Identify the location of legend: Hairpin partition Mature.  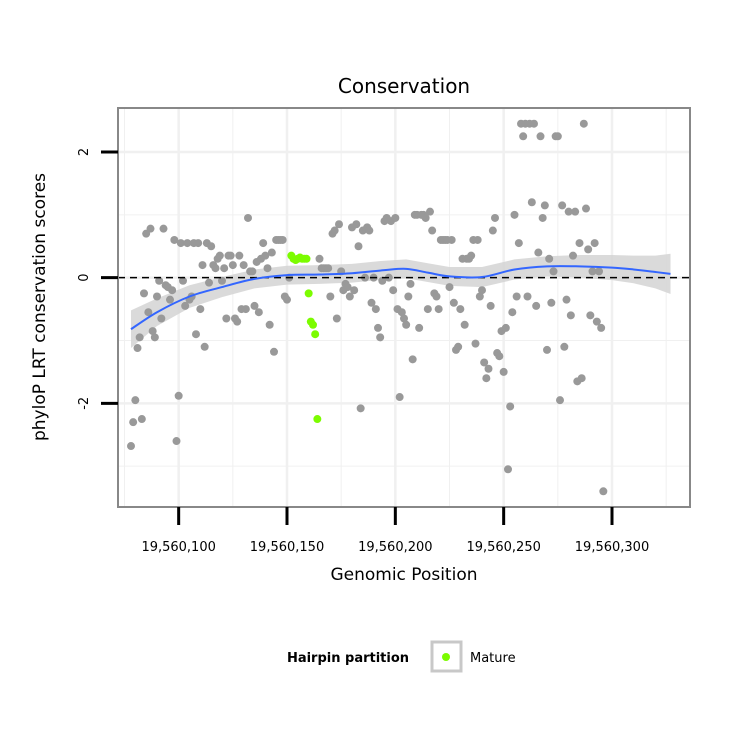
(401, 656).